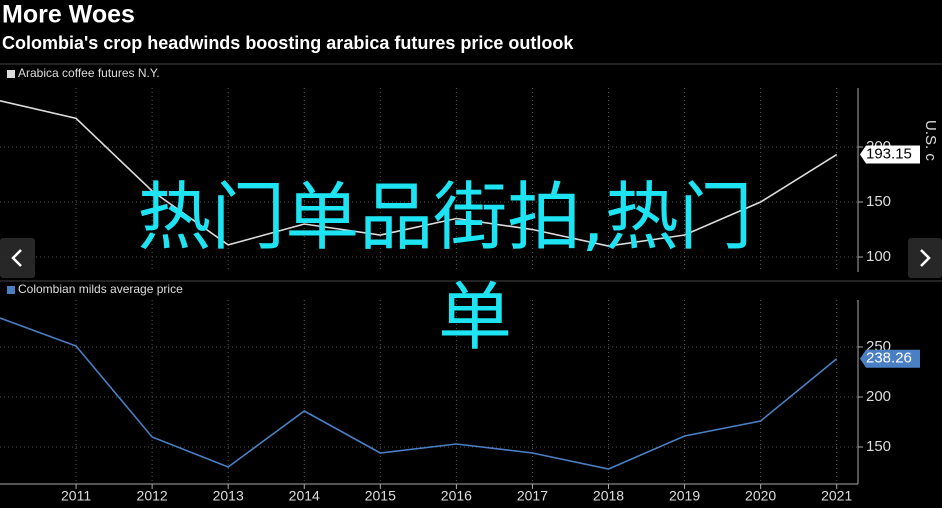  I want to click on prev-icon, so click(16, 258).